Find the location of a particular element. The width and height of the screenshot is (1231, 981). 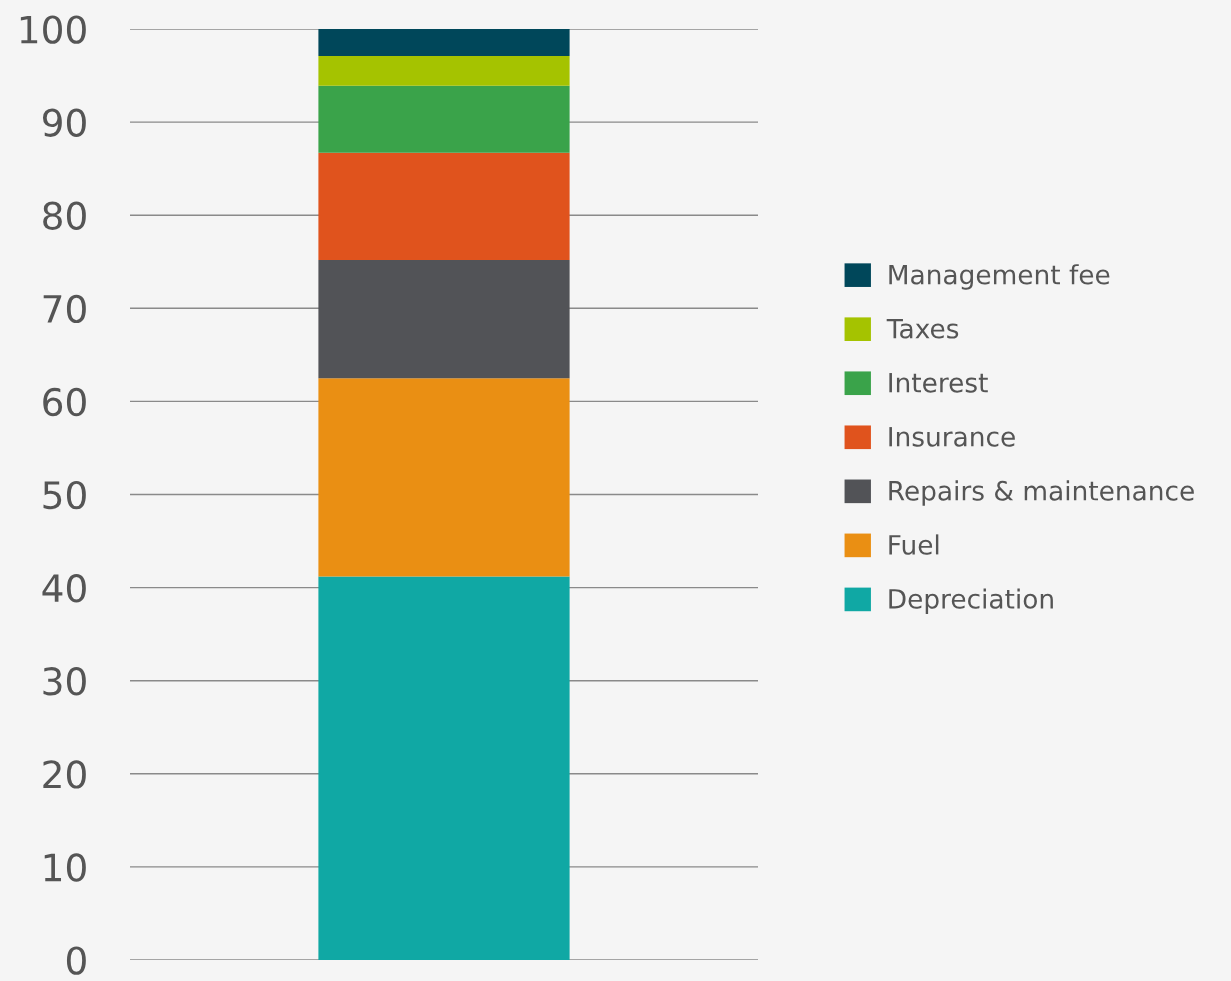

y-tick-label: 90 is located at coordinates (64, 122).